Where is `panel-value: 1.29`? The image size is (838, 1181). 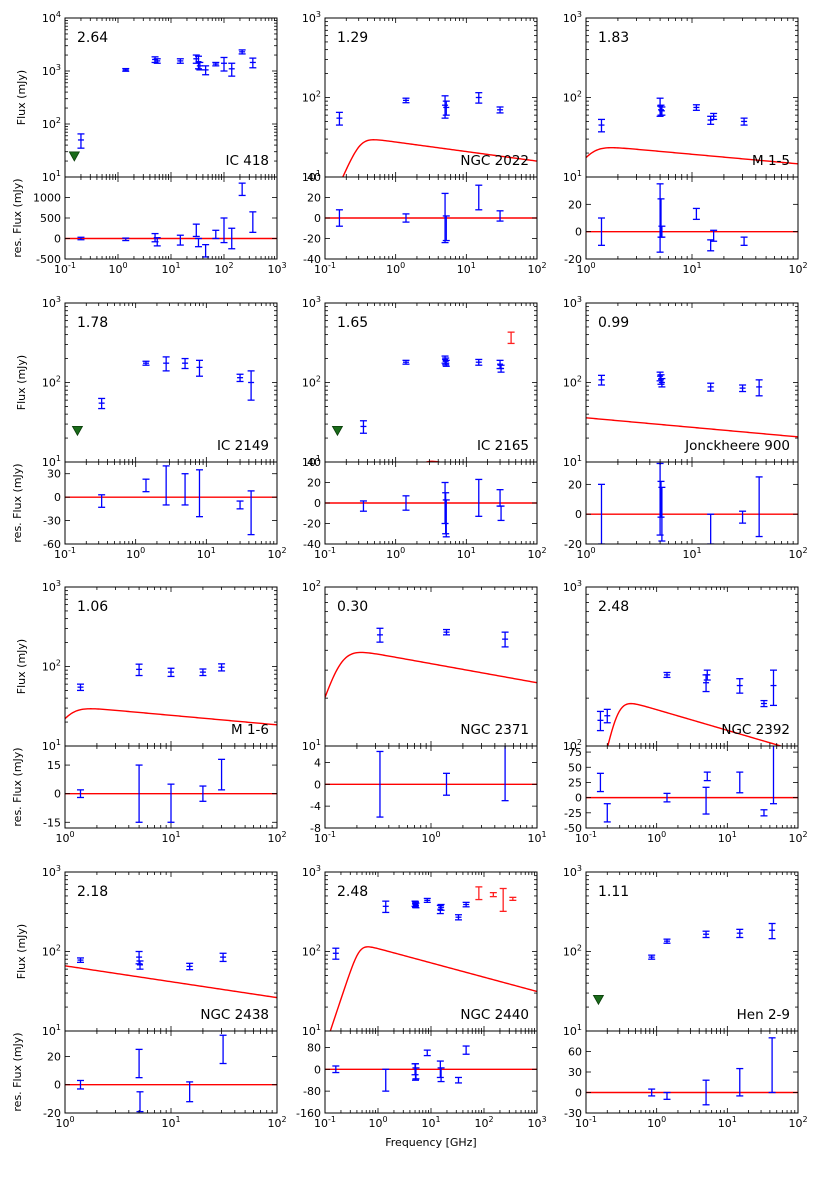 panel-value: 1.29 is located at coordinates (352, 38).